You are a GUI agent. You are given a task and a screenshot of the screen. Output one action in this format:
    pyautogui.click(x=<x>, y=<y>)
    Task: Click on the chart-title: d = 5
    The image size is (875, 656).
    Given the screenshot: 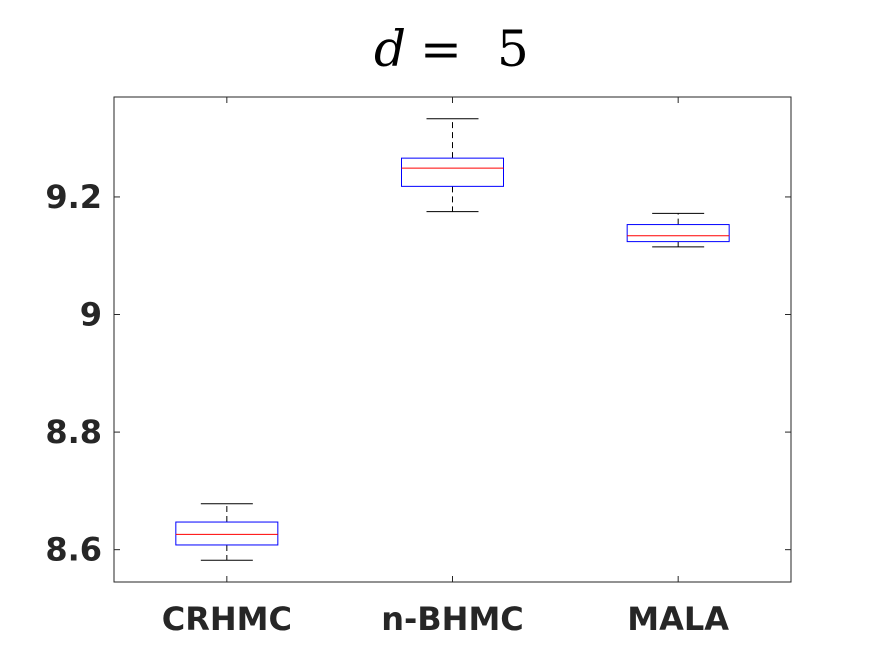 What is the action you would take?
    pyautogui.click(x=451, y=49)
    